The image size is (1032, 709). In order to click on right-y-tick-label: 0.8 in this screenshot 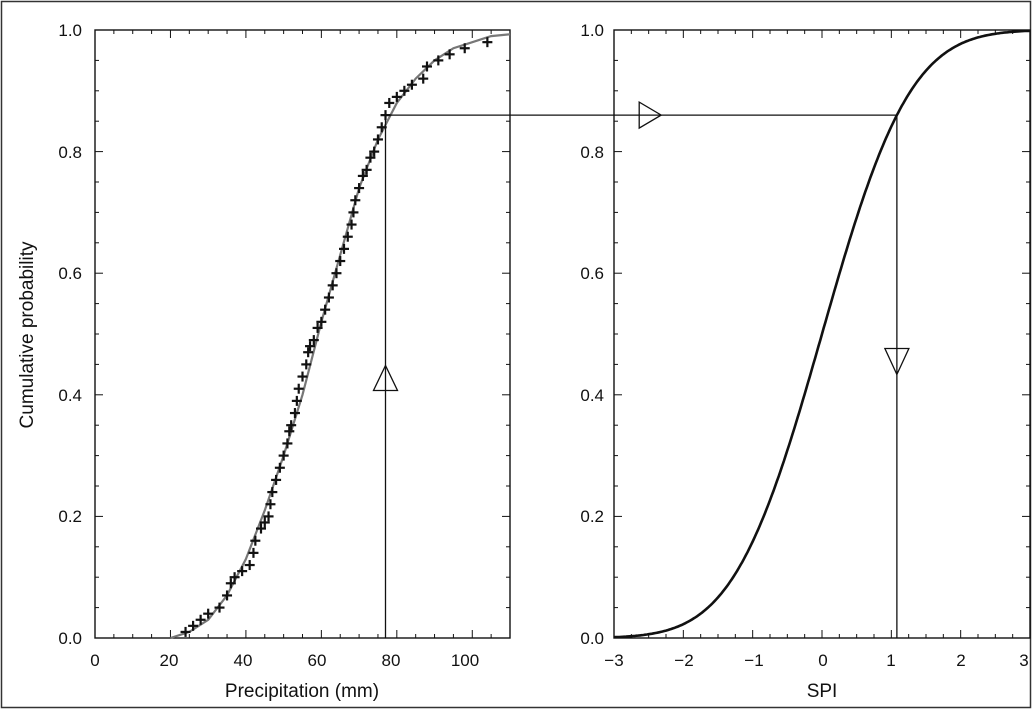, I will do `click(592, 152)`.